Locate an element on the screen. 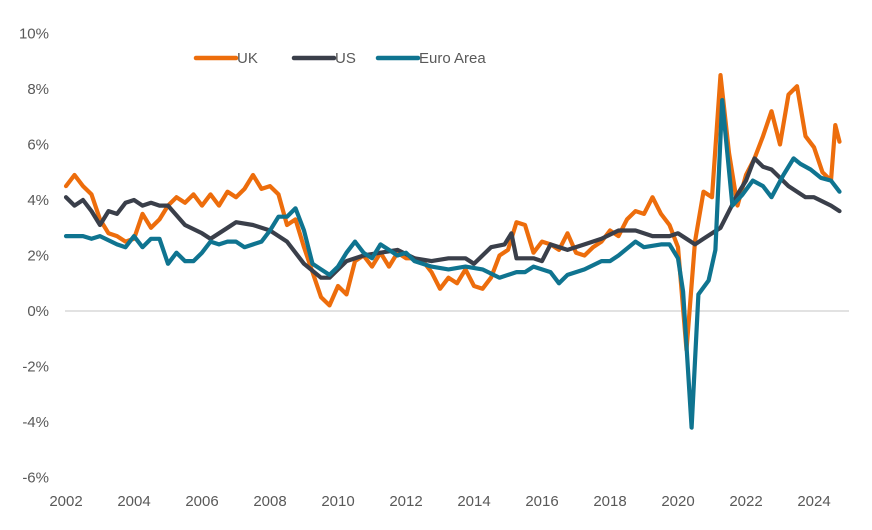  y-tick-label: 4% is located at coordinates (38, 200).